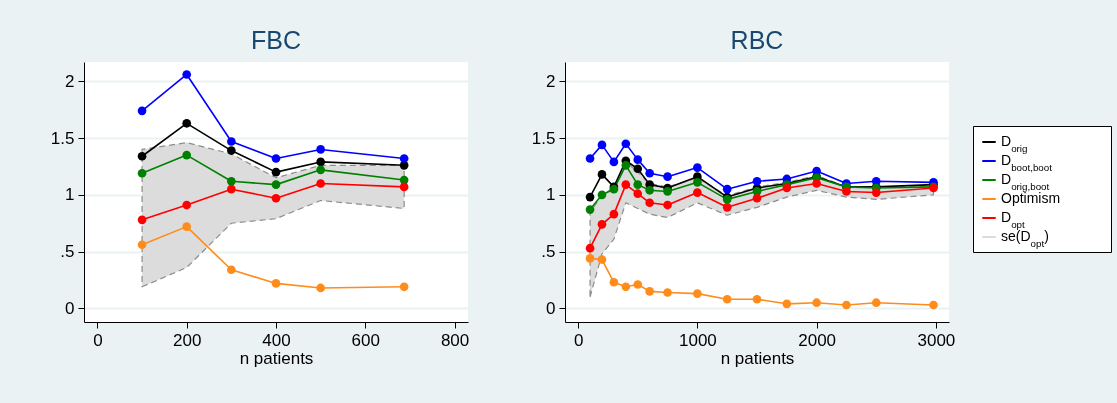 The image size is (1117, 403). Describe the element at coordinates (276, 340) in the screenshot. I see `x-tick-label: 400` at that location.